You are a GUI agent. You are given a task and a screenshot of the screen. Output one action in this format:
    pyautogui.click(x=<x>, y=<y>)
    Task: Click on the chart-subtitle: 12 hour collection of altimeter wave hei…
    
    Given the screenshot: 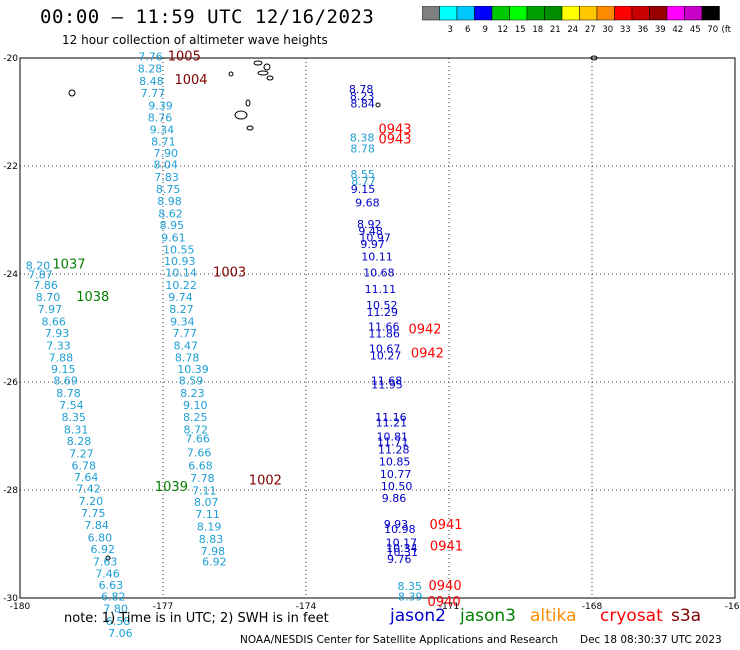 What is the action you would take?
    pyautogui.click(x=195, y=40)
    